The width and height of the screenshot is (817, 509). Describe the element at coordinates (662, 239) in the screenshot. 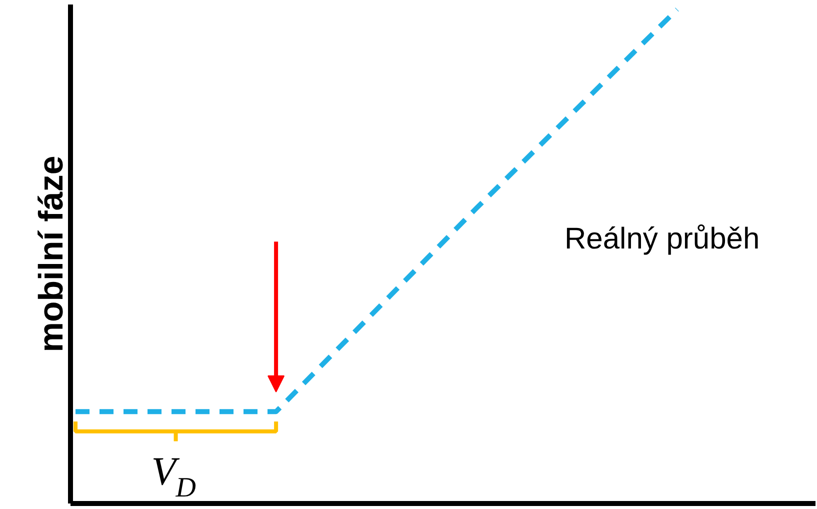

I see `annotation: Reálný průběh` at that location.